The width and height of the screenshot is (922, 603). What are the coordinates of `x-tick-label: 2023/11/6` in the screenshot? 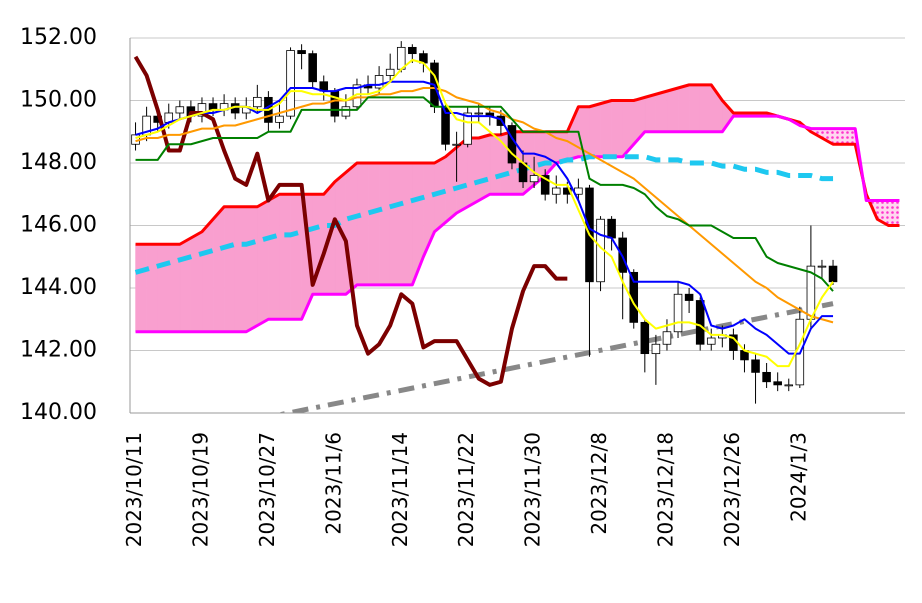 It's located at (333, 483).